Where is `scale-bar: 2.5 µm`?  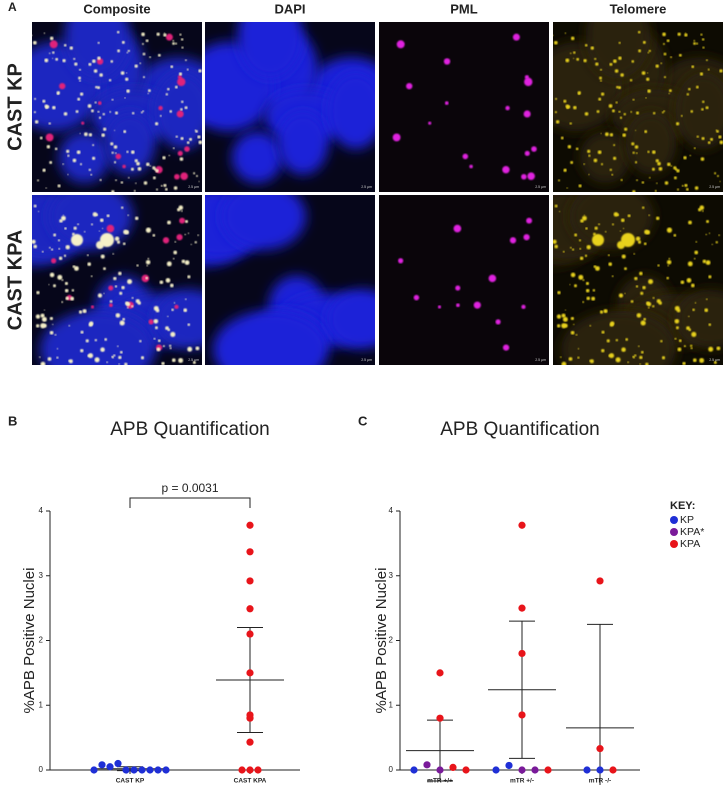 scale-bar: 2.5 µm is located at coordinates (714, 360).